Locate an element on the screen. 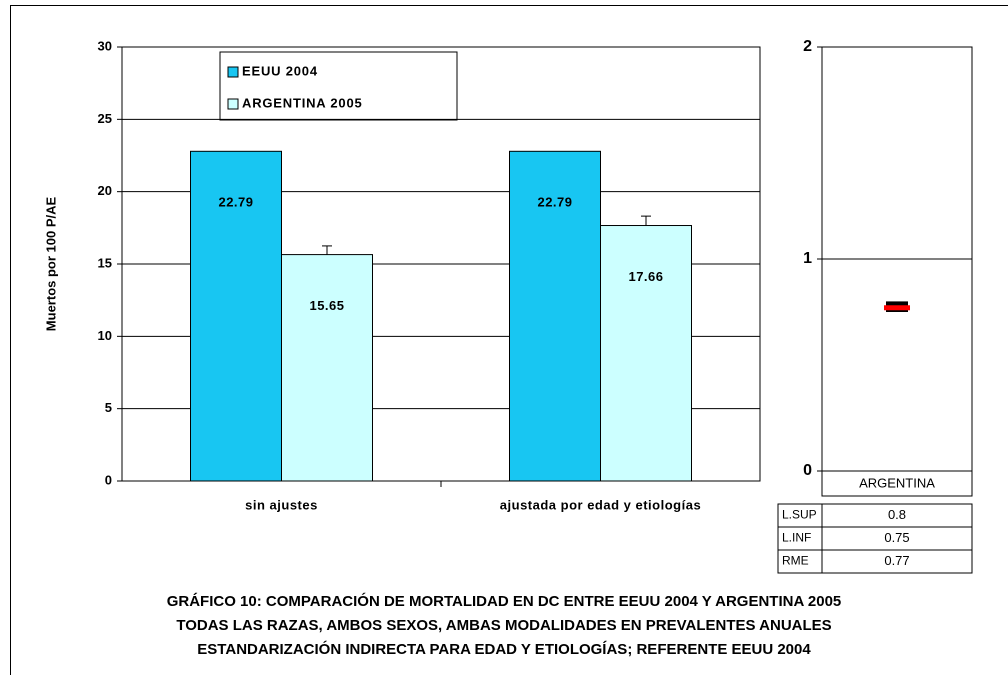 The image size is (1008, 675). legend-label: EEUU 2004 is located at coordinates (280, 70).